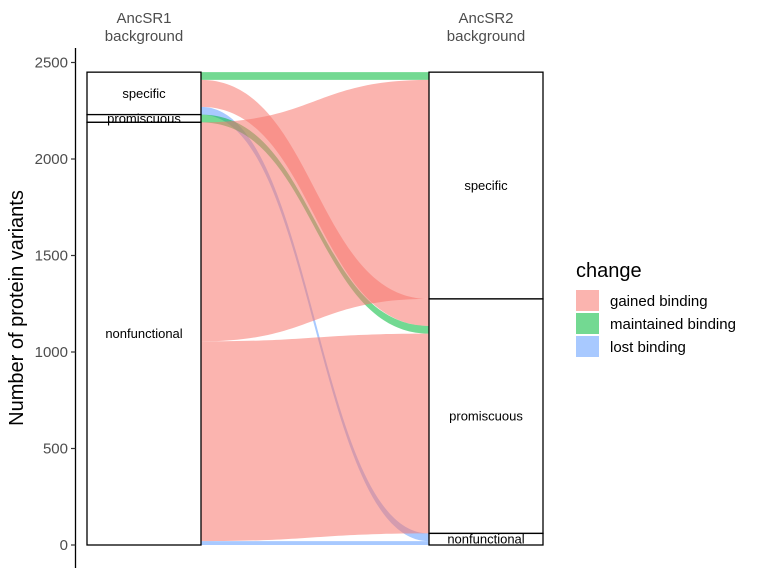 This screenshot has width=768, height=576. I want to click on left-stratum-nonfunctional, so click(144, 333).